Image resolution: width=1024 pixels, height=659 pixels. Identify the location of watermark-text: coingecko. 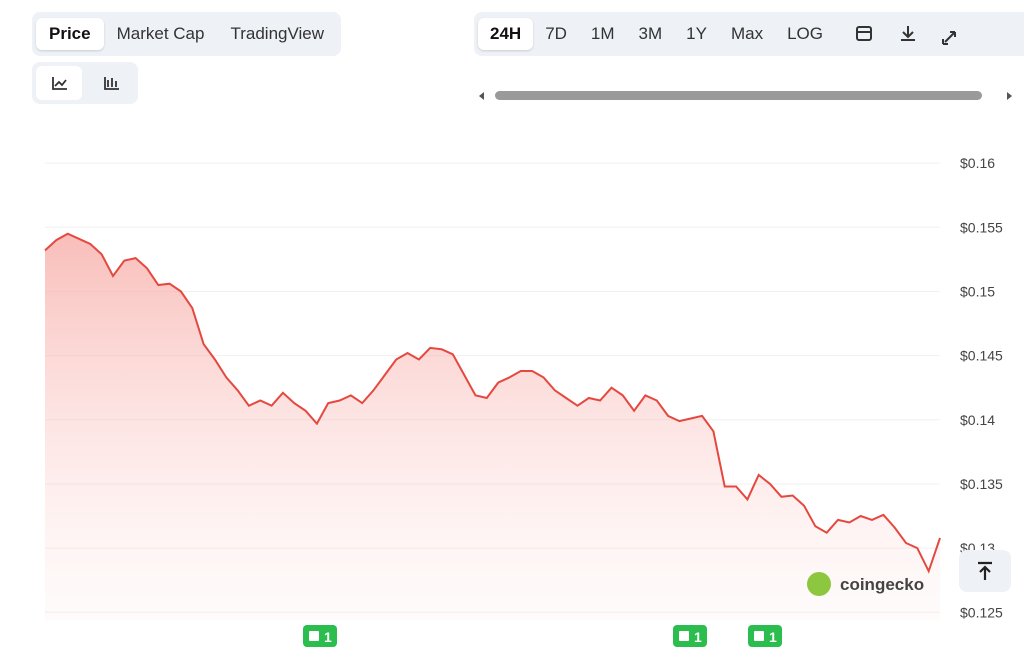
(882, 584).